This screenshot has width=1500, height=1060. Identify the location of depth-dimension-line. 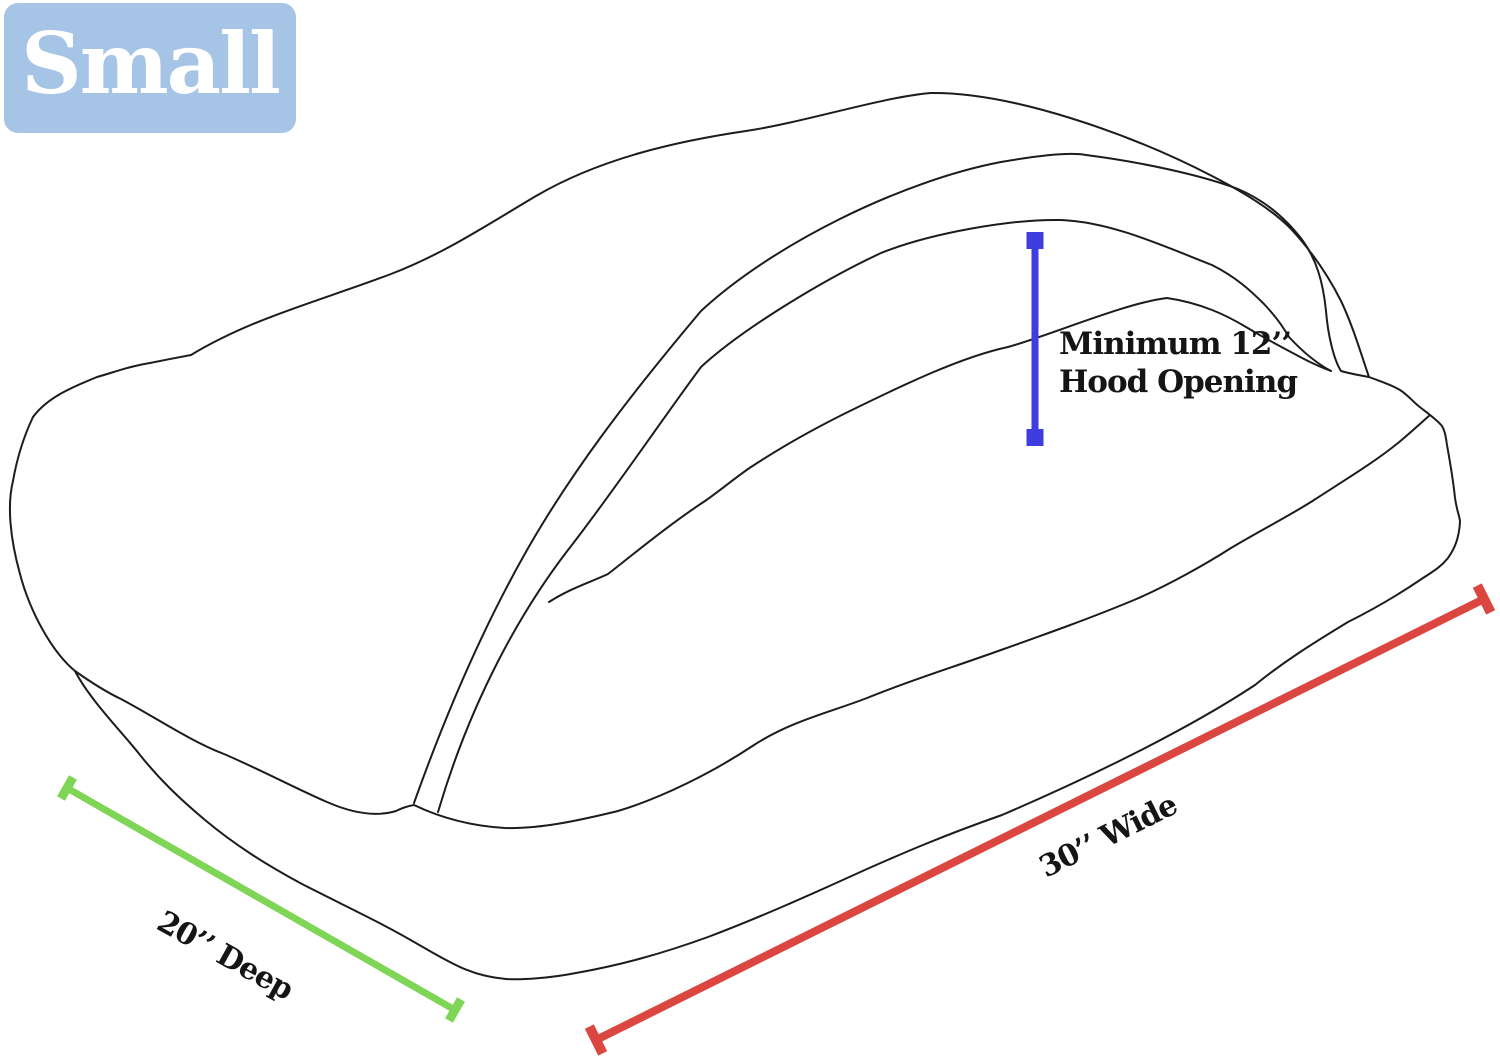
(261, 899).